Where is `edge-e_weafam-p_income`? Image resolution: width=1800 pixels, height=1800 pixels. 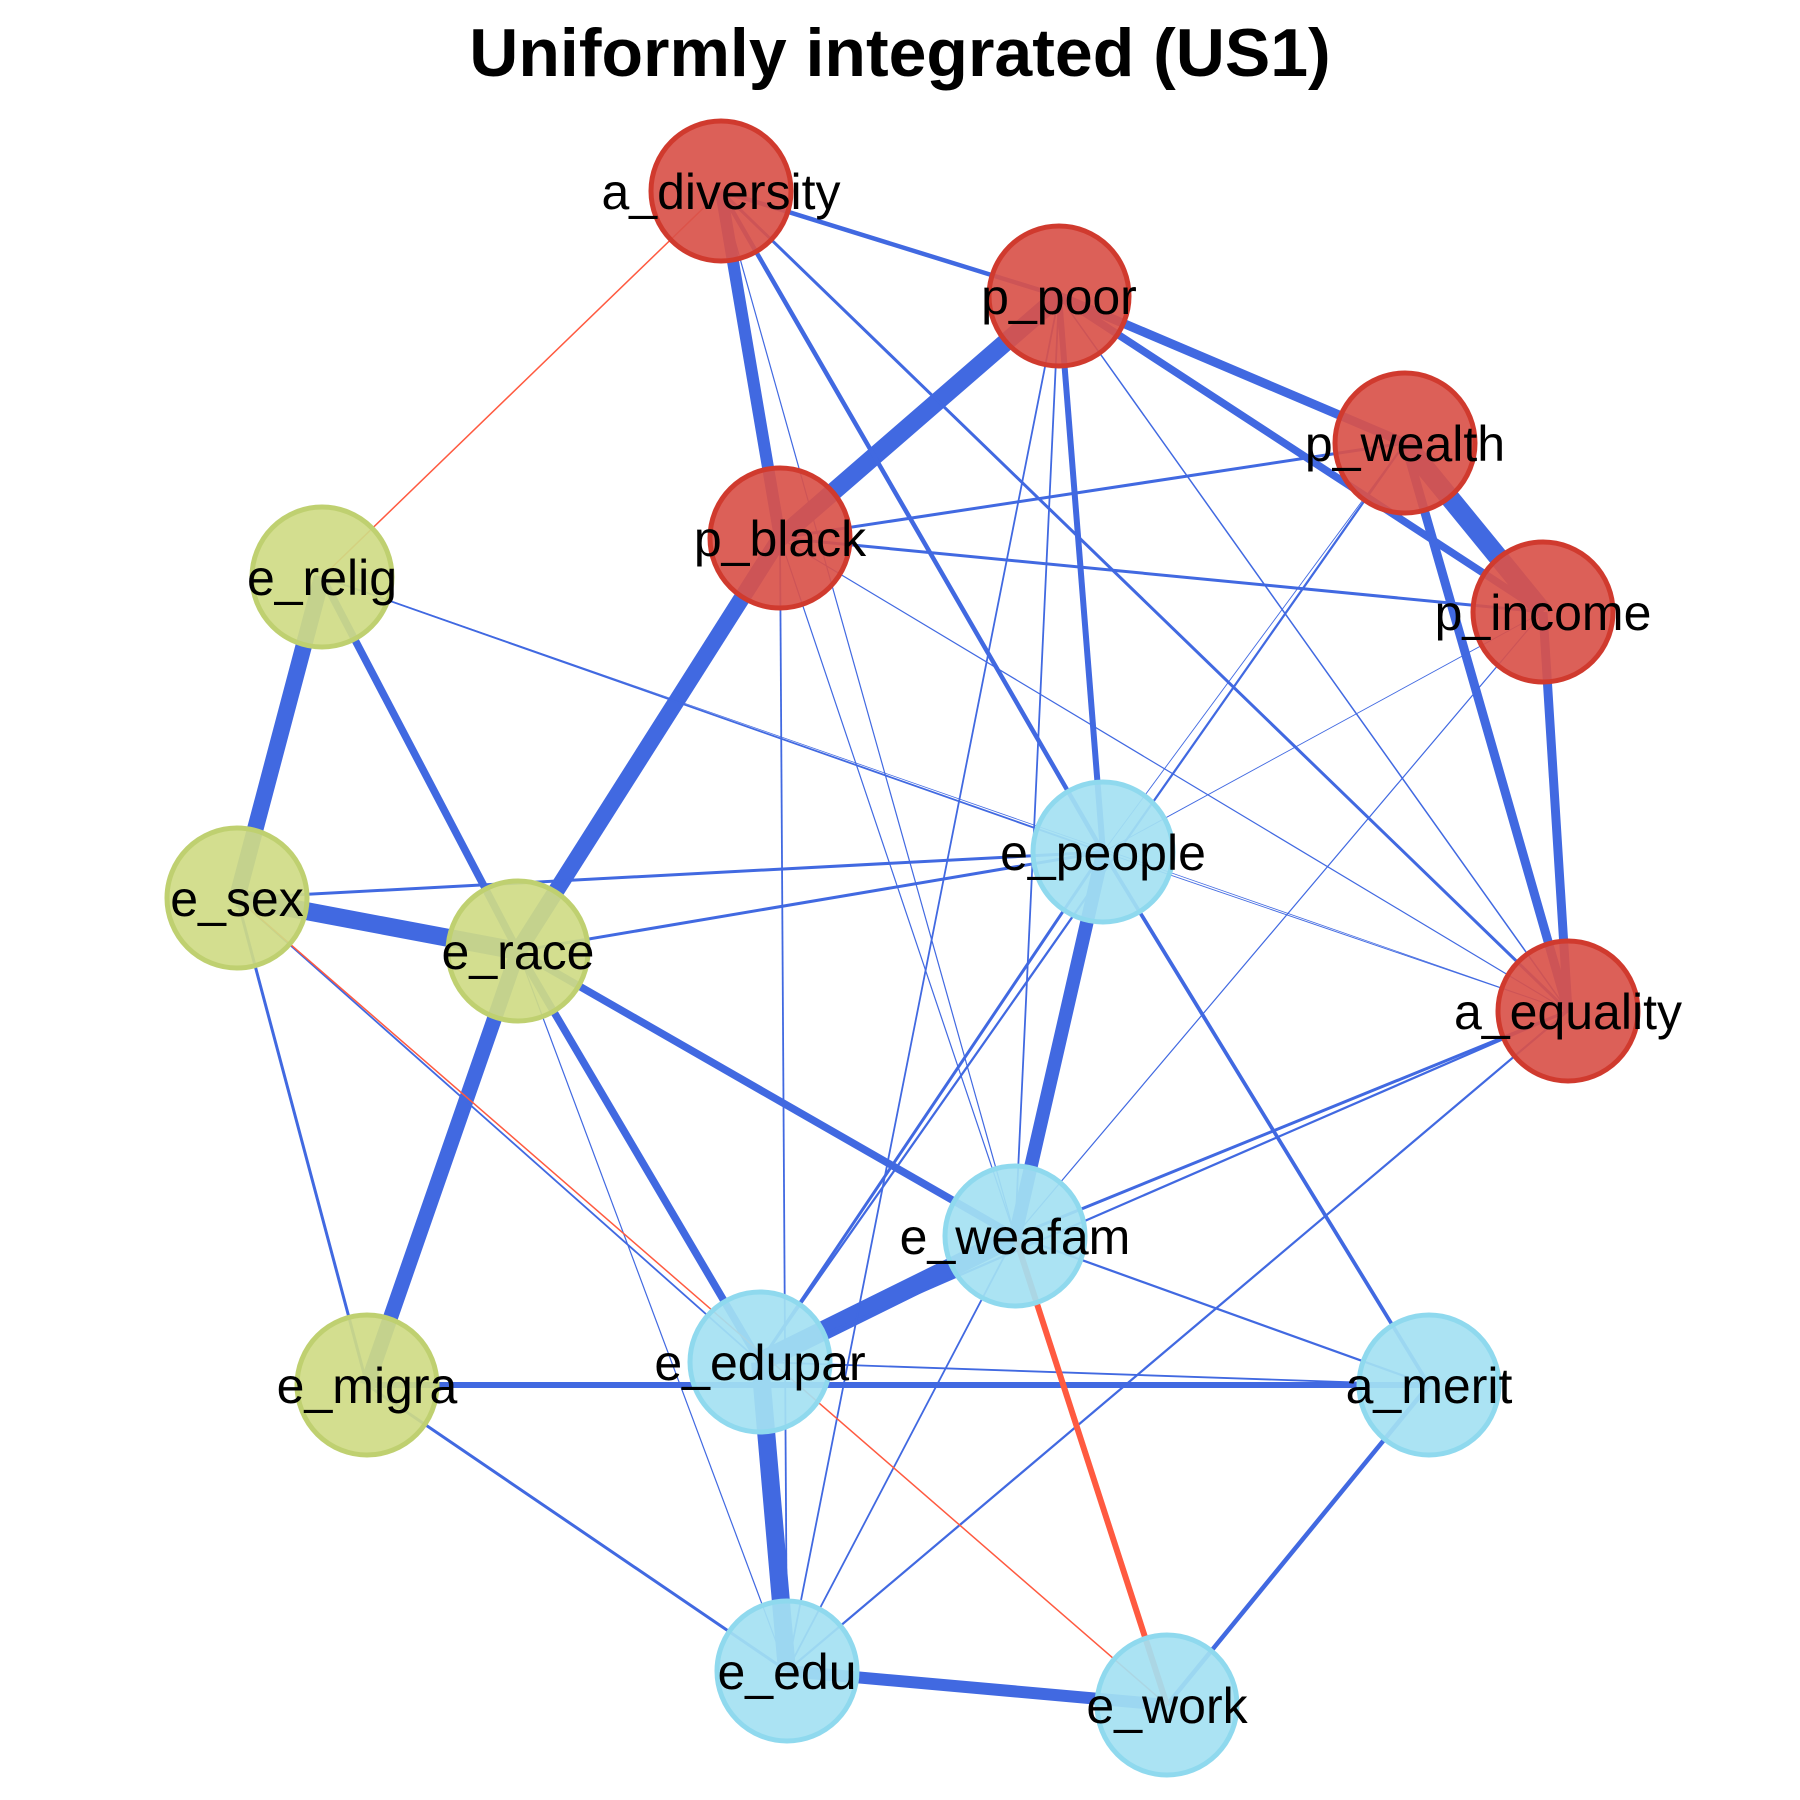
edge-e_weafam-p_income is located at coordinates (1279, 924).